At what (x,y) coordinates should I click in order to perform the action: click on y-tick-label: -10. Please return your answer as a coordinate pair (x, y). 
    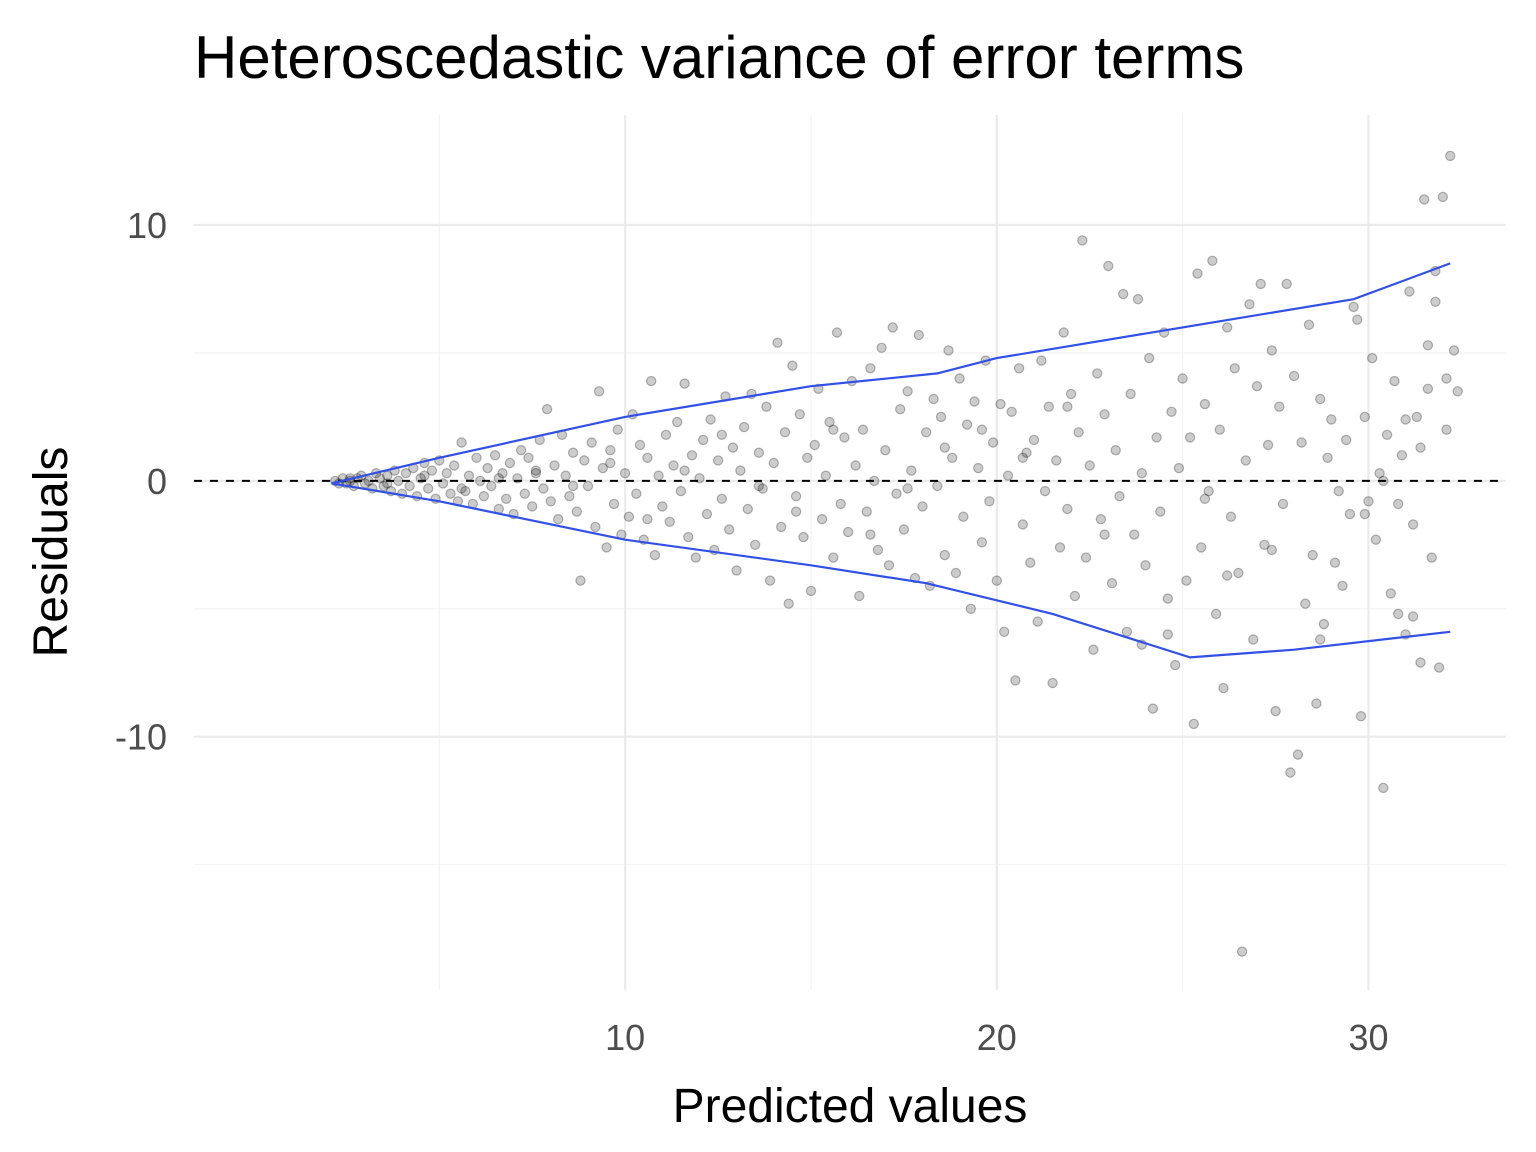
    Looking at the image, I should click on (141, 737).